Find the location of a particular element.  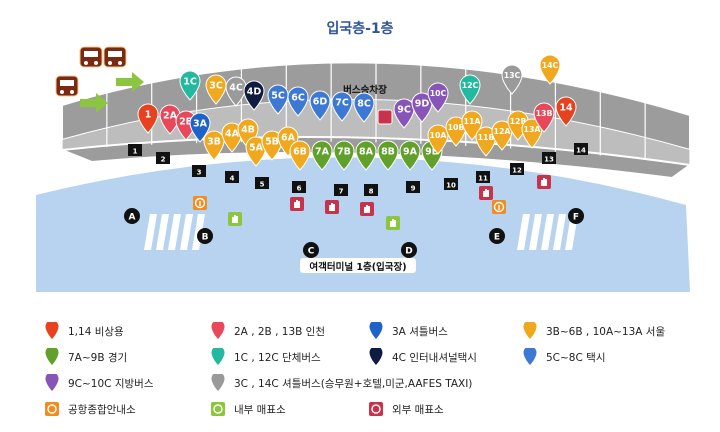

back-pin-13c: 13C is located at coordinates (512, 79).